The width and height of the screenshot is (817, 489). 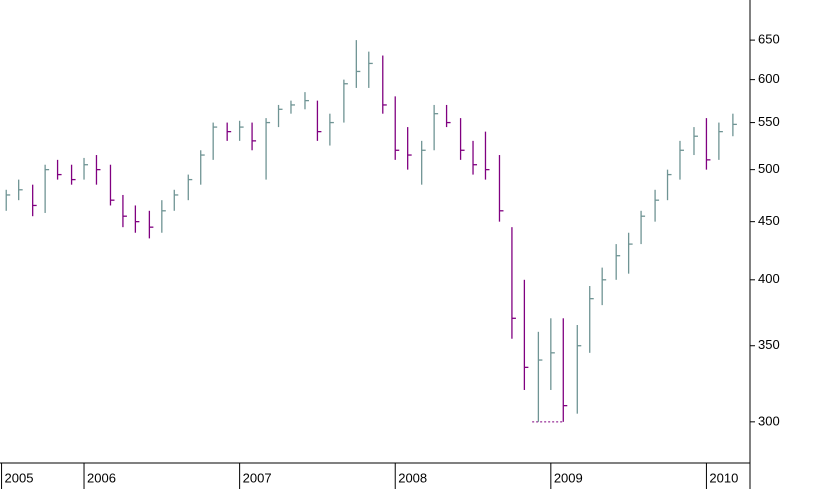 I want to click on x-tick-label: 2006, so click(x=101, y=477).